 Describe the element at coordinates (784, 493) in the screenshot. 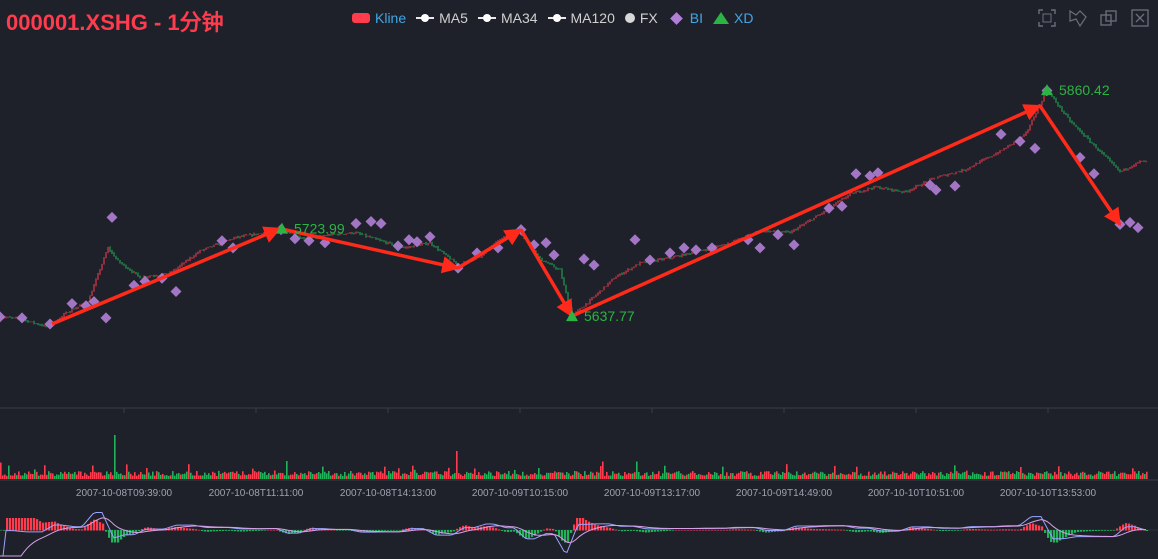

I see `x-tick-label: 2007-10-09T14:49:00` at that location.